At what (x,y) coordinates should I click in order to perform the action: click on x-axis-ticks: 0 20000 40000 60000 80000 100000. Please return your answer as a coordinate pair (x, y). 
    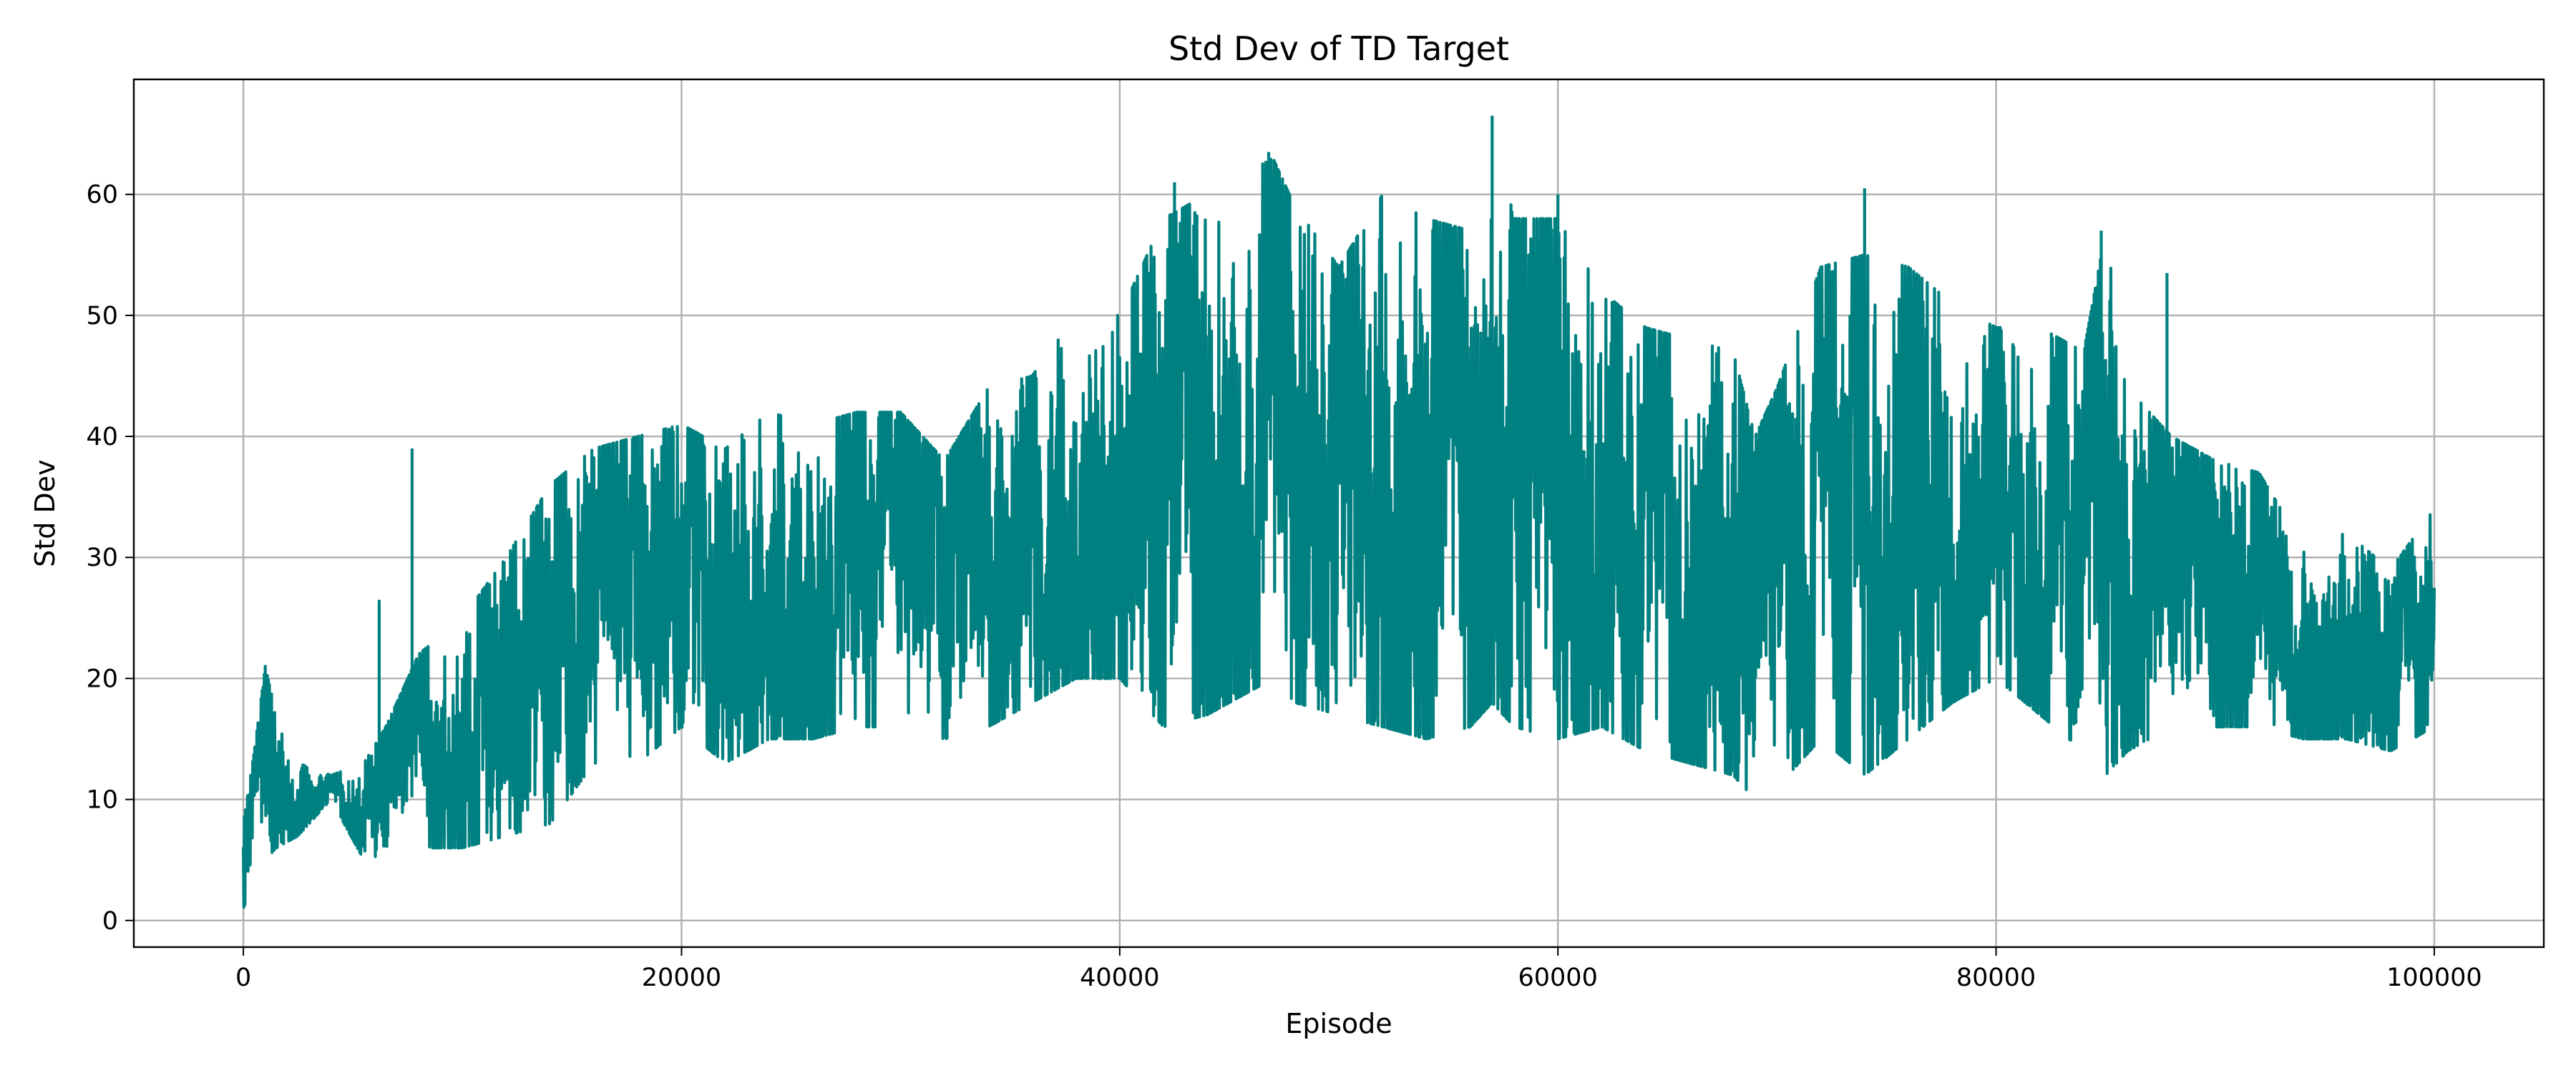
    Looking at the image, I should click on (1358, 969).